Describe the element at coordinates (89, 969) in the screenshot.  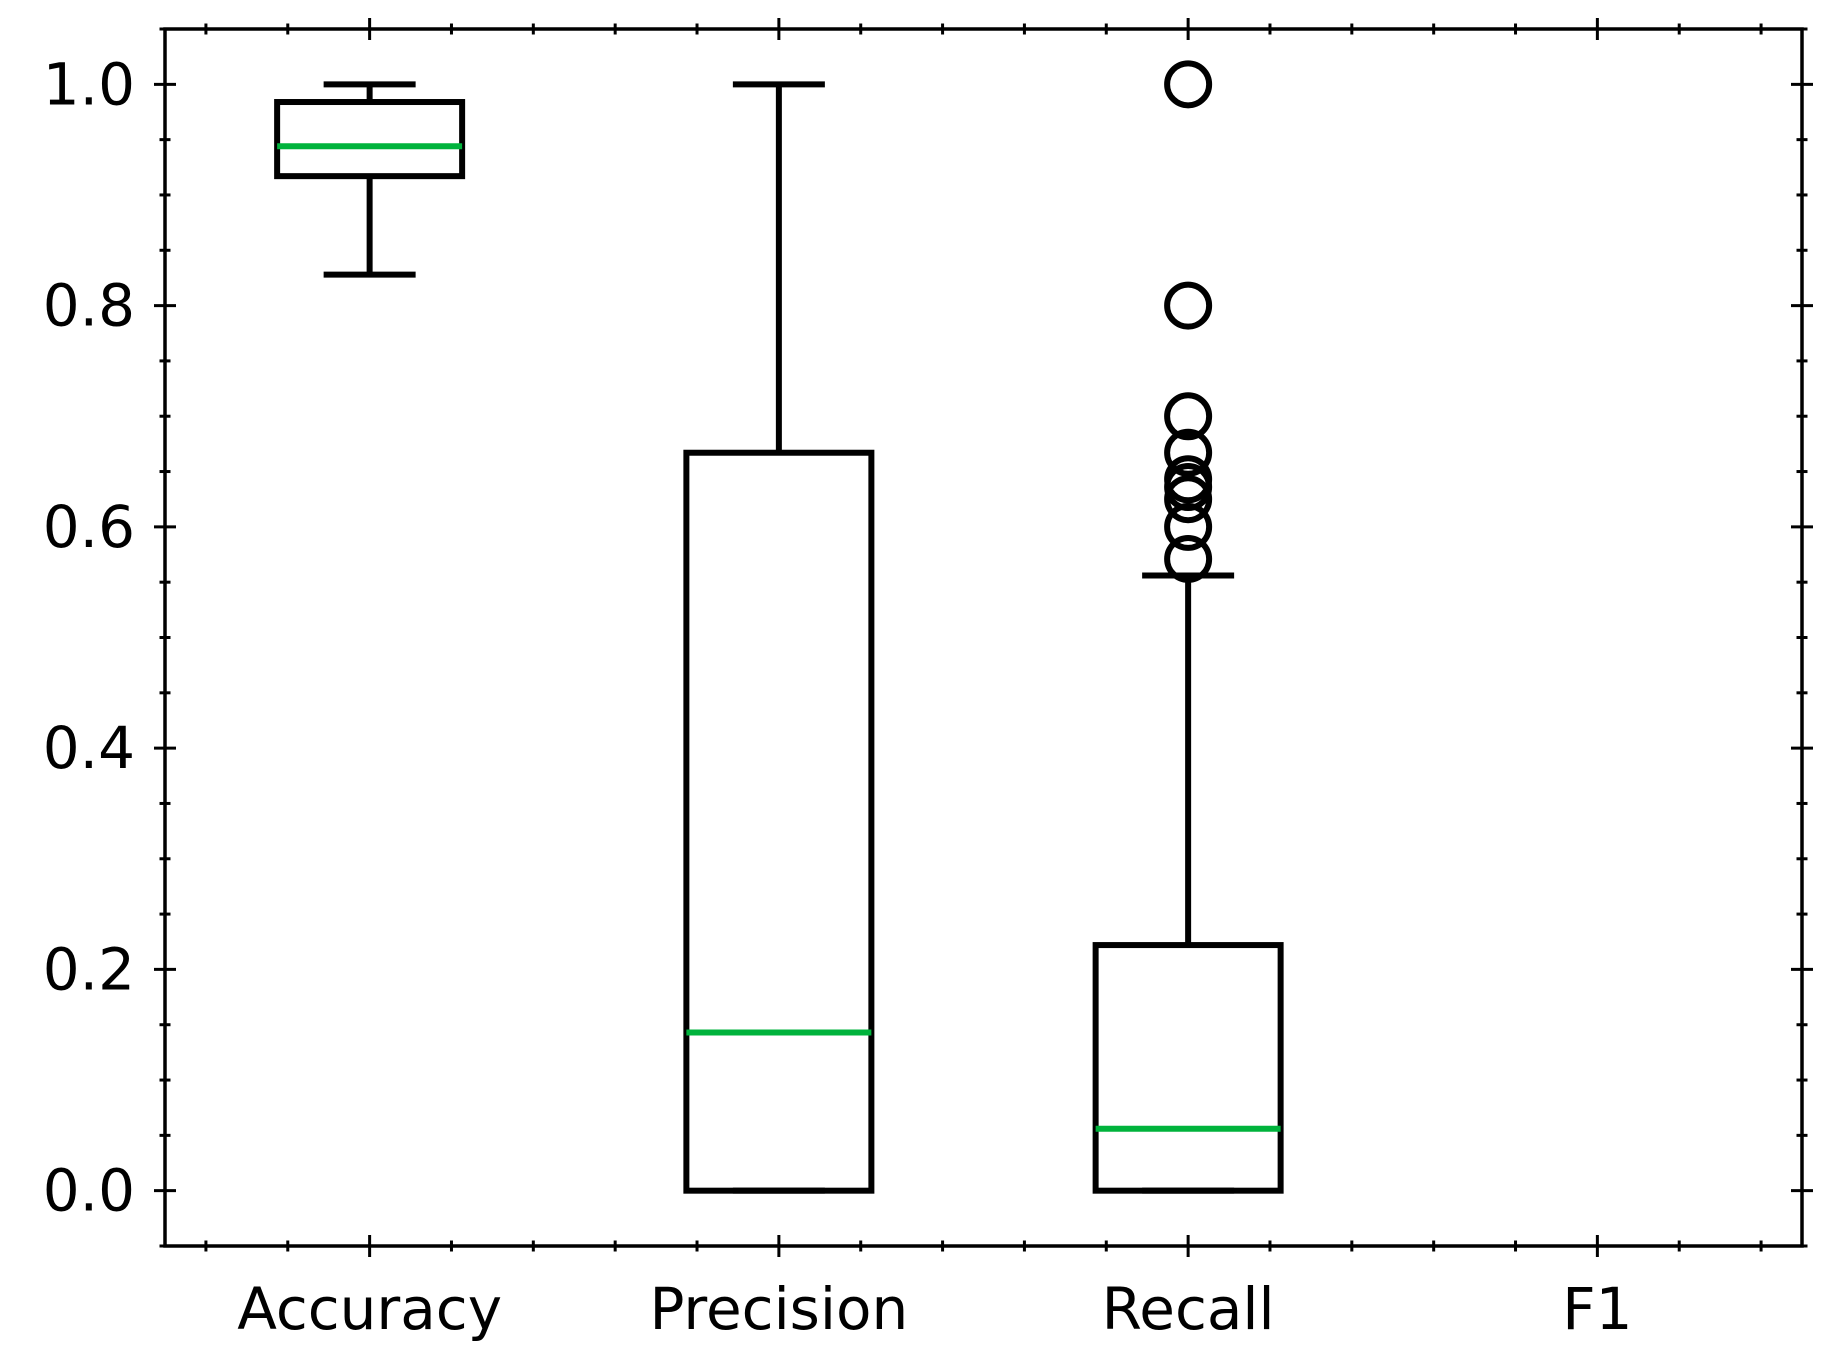
I see `y-tick-label: 0.2` at that location.